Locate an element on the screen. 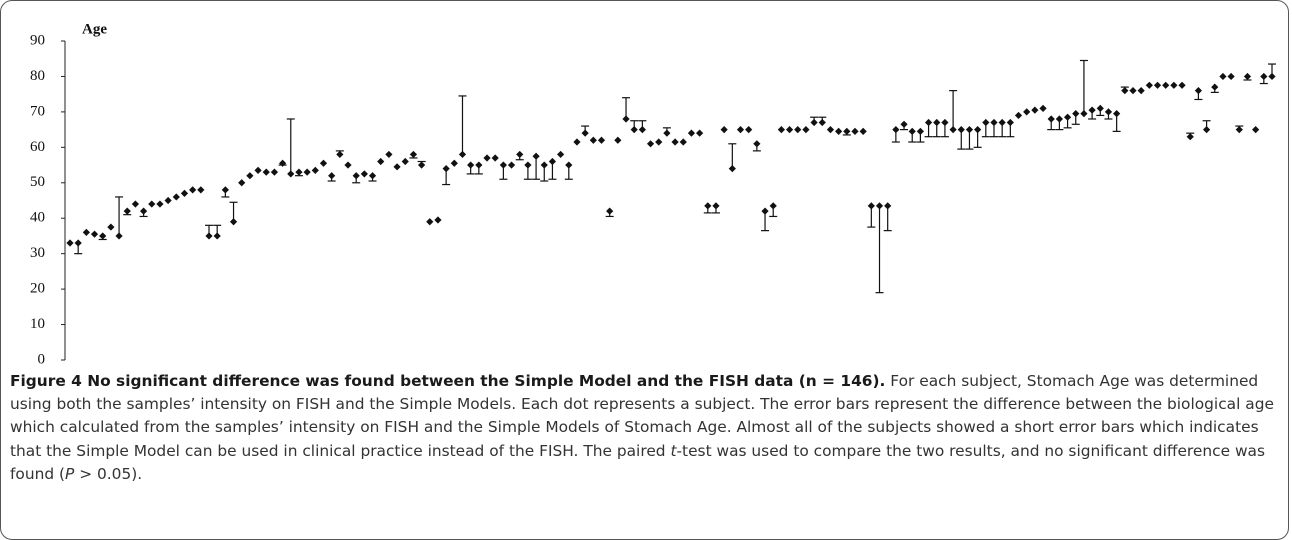 Image resolution: width=1292 pixels, height=540 pixels. caption-text: > 0.05). is located at coordinates (108, 473).